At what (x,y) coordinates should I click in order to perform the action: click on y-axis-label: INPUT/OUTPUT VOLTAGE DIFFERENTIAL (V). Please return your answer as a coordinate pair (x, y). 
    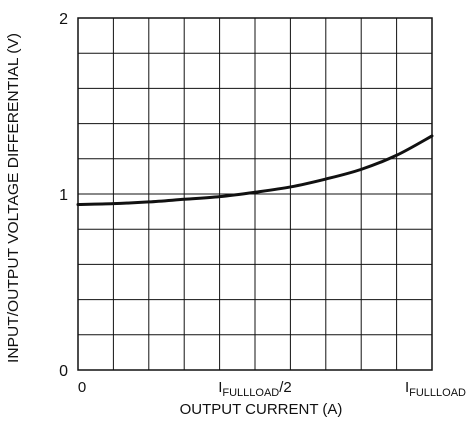
    Looking at the image, I should click on (13, 198).